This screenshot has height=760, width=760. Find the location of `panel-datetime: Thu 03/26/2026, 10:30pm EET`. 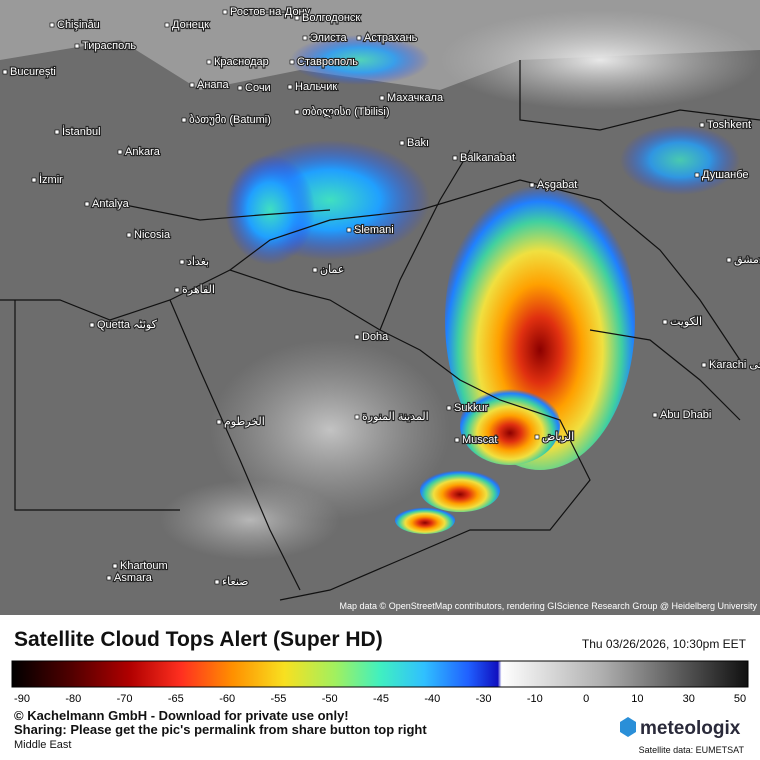

panel-datetime: Thu 03/26/2026, 10:30pm EET is located at coordinates (664, 644).